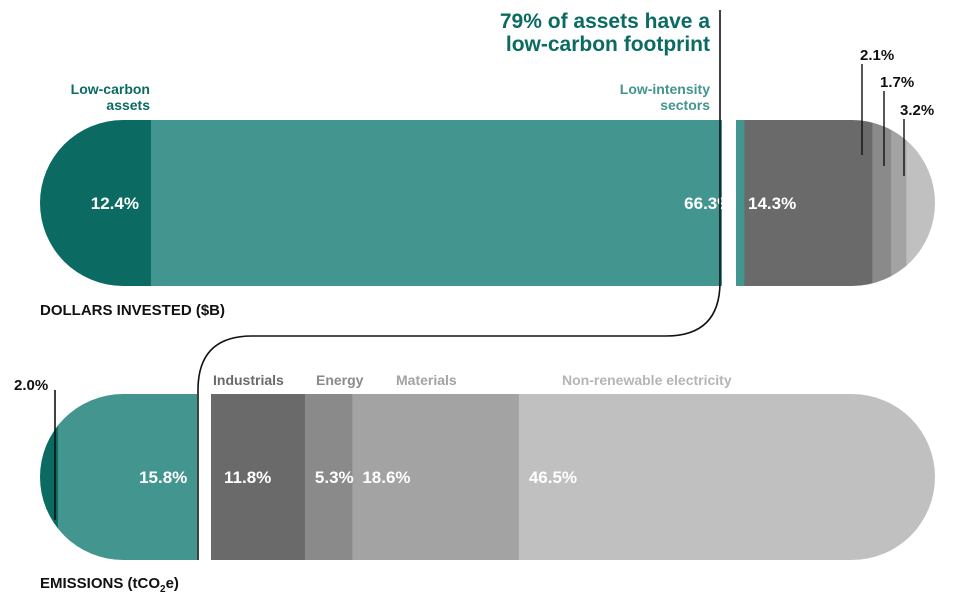 The height and width of the screenshot is (595, 957). What do you see at coordinates (386, 477) in the screenshot?
I see `emissions-materials-value-label: 18.6%` at bounding box center [386, 477].